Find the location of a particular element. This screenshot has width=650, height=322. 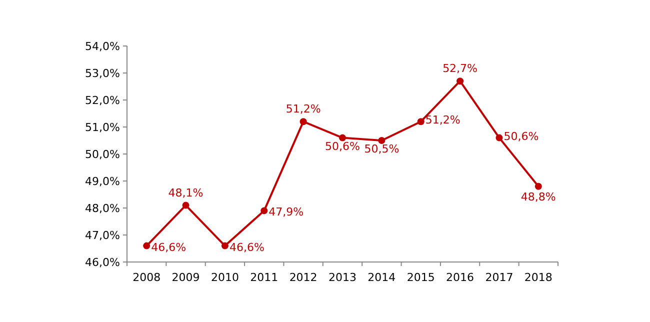

y-tick-label: 52,0% is located at coordinates (102, 100).